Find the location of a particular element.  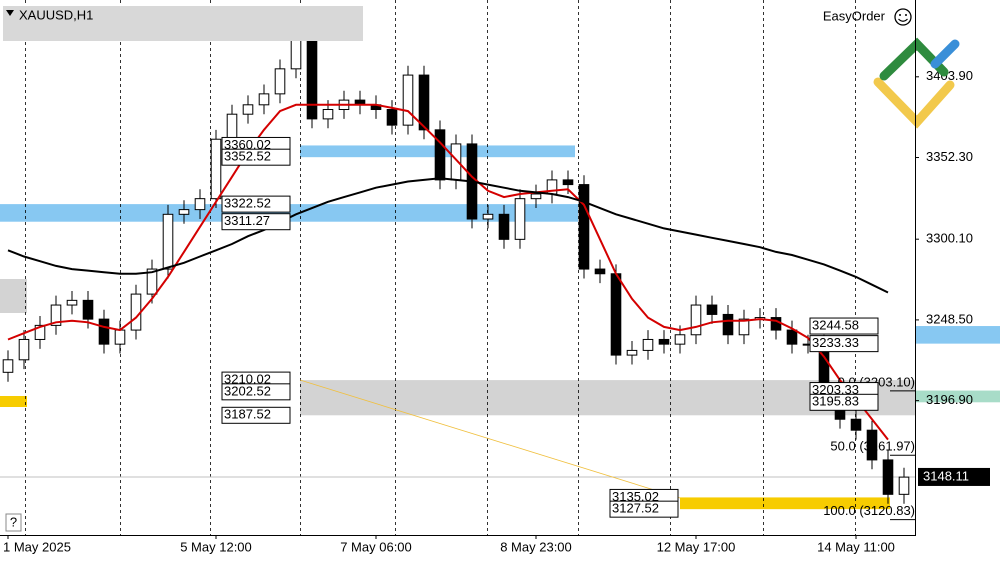

price-label: 3195.83 is located at coordinates (835, 401).